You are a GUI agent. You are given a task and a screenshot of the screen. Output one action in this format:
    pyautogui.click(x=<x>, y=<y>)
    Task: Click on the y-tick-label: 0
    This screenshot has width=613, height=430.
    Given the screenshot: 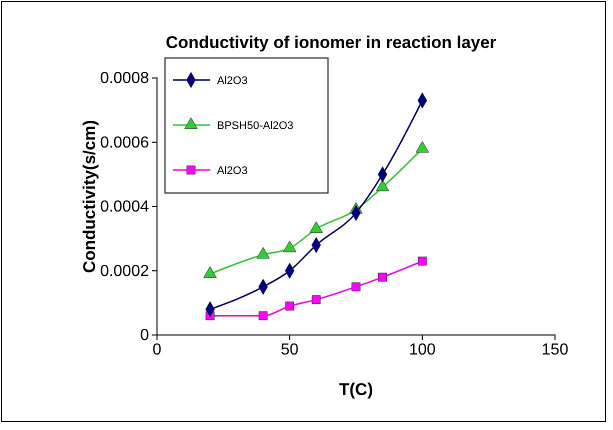 What is the action you would take?
    pyautogui.click(x=145, y=335)
    